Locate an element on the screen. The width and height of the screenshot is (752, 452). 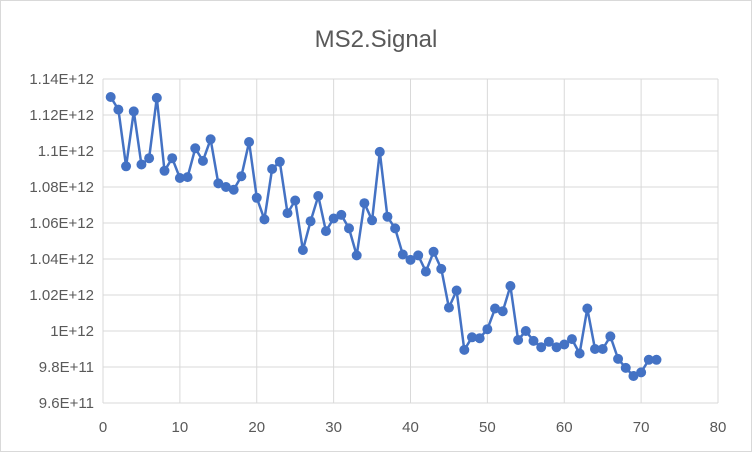
x-tick-label: 20 is located at coordinates (256, 427).